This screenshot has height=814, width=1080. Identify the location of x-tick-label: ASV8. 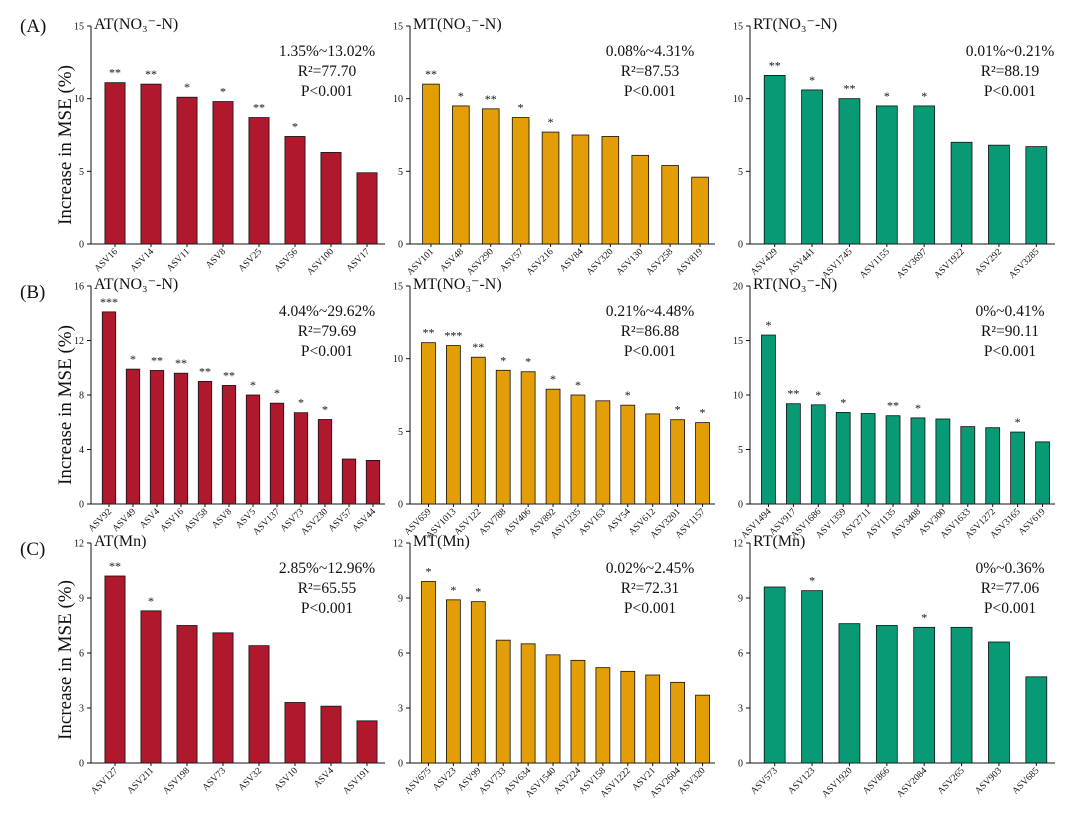
(216, 259).